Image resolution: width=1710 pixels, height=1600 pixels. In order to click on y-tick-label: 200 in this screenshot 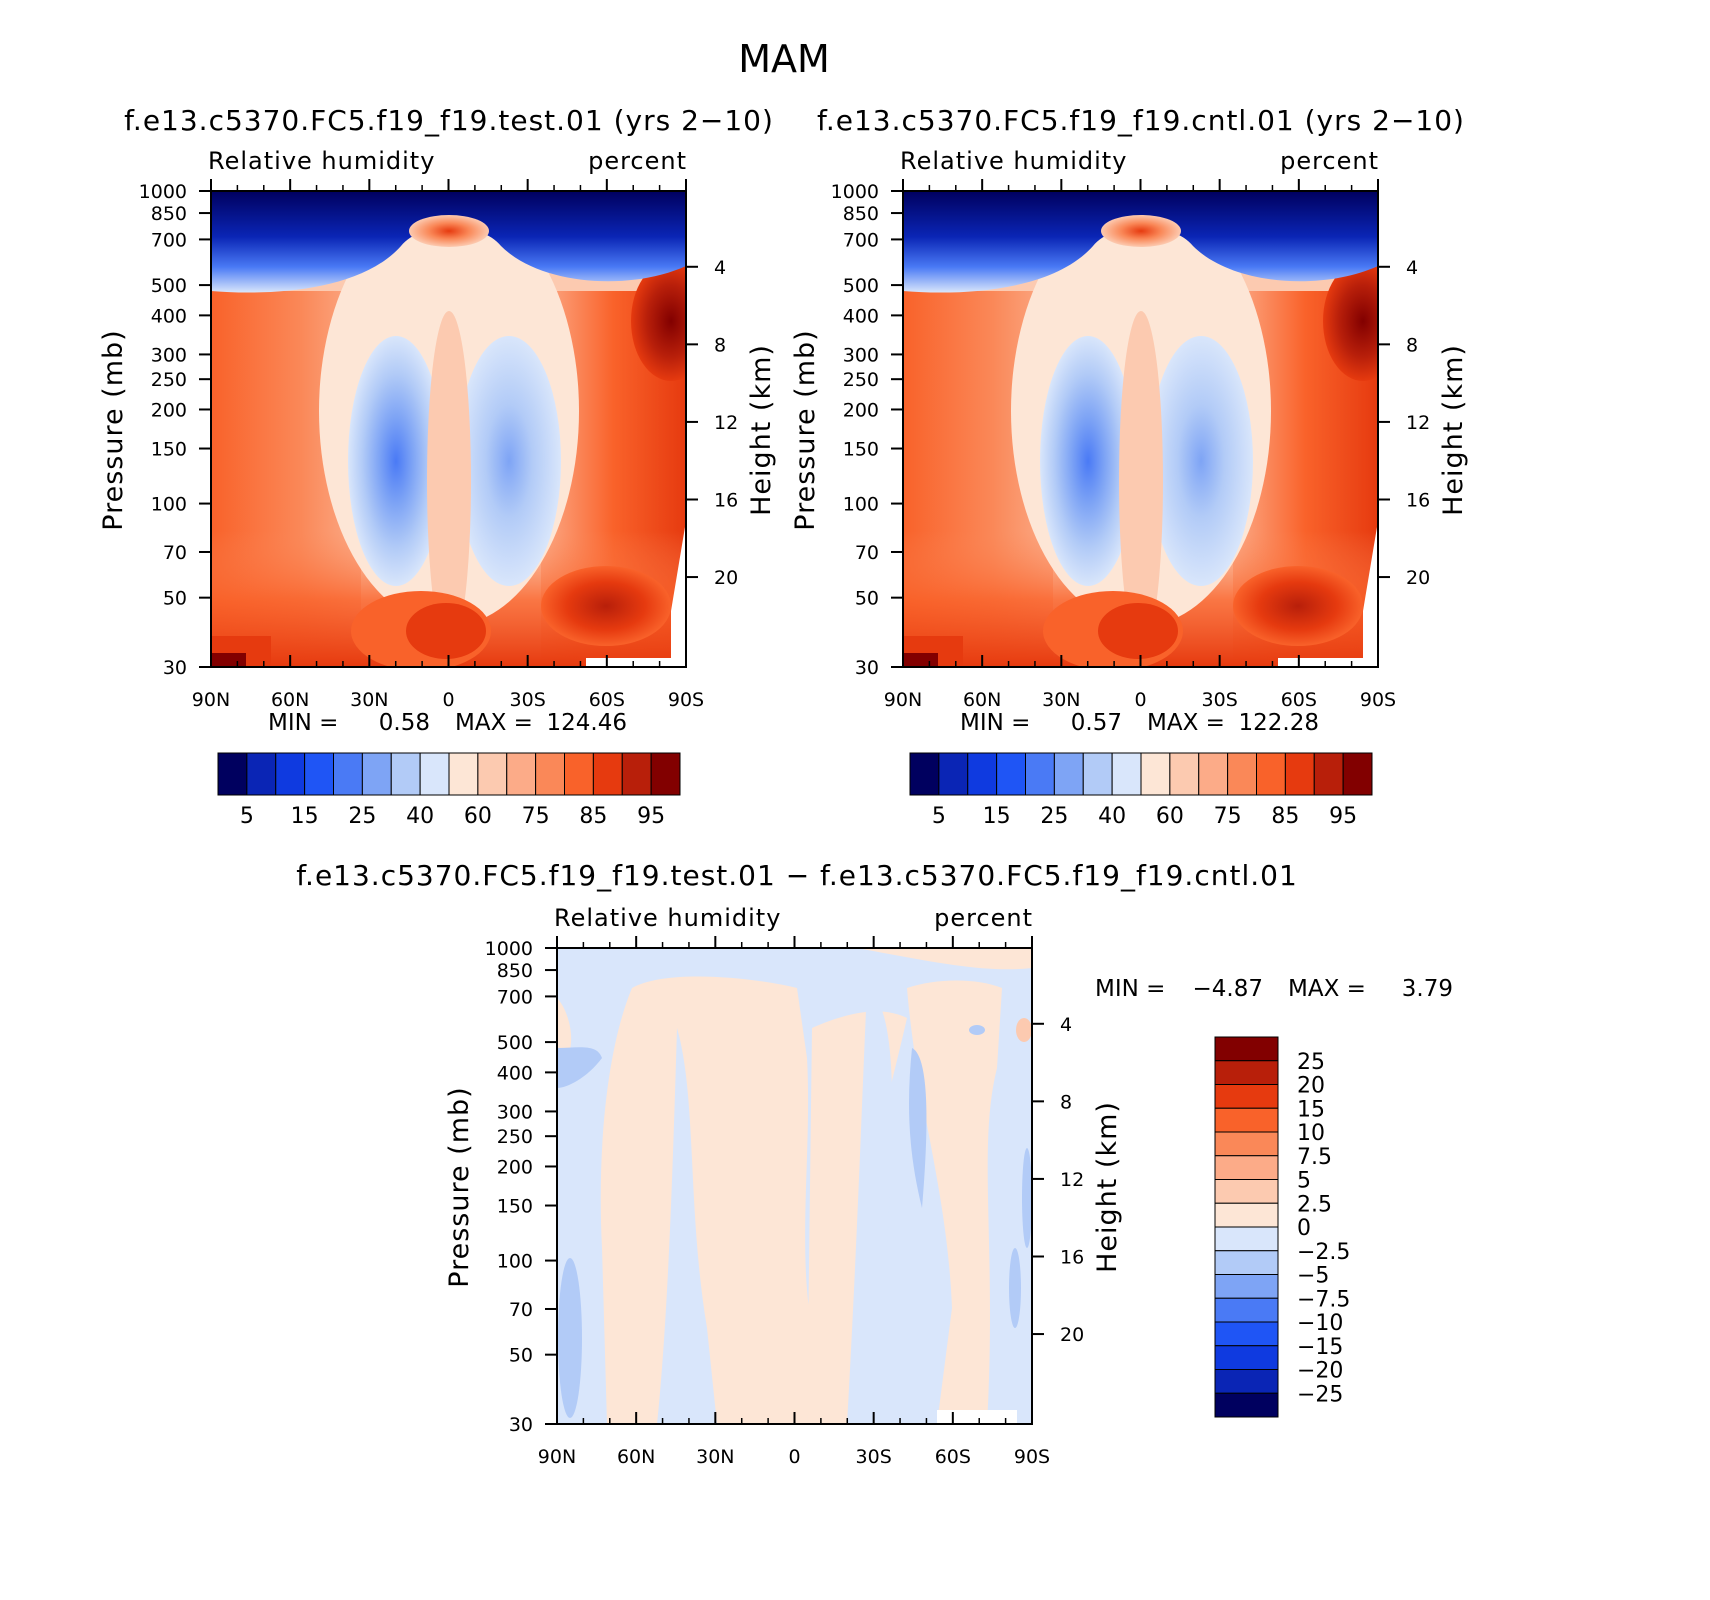, I will do `click(861, 410)`.